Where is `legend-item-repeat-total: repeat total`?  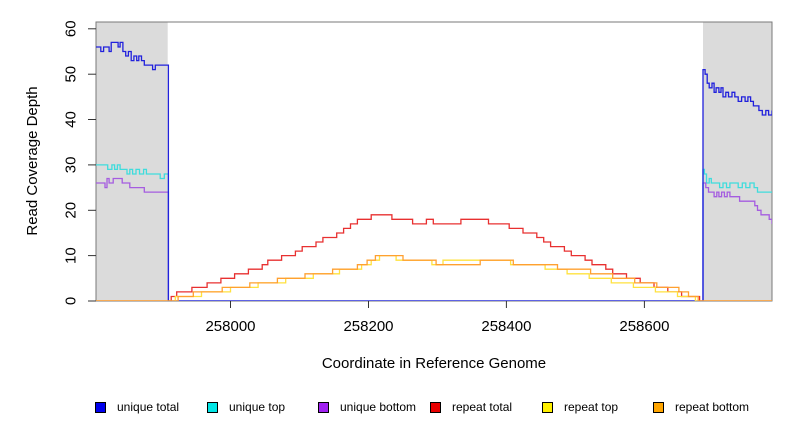
legend-item-repeat-total: repeat total is located at coordinates (471, 407).